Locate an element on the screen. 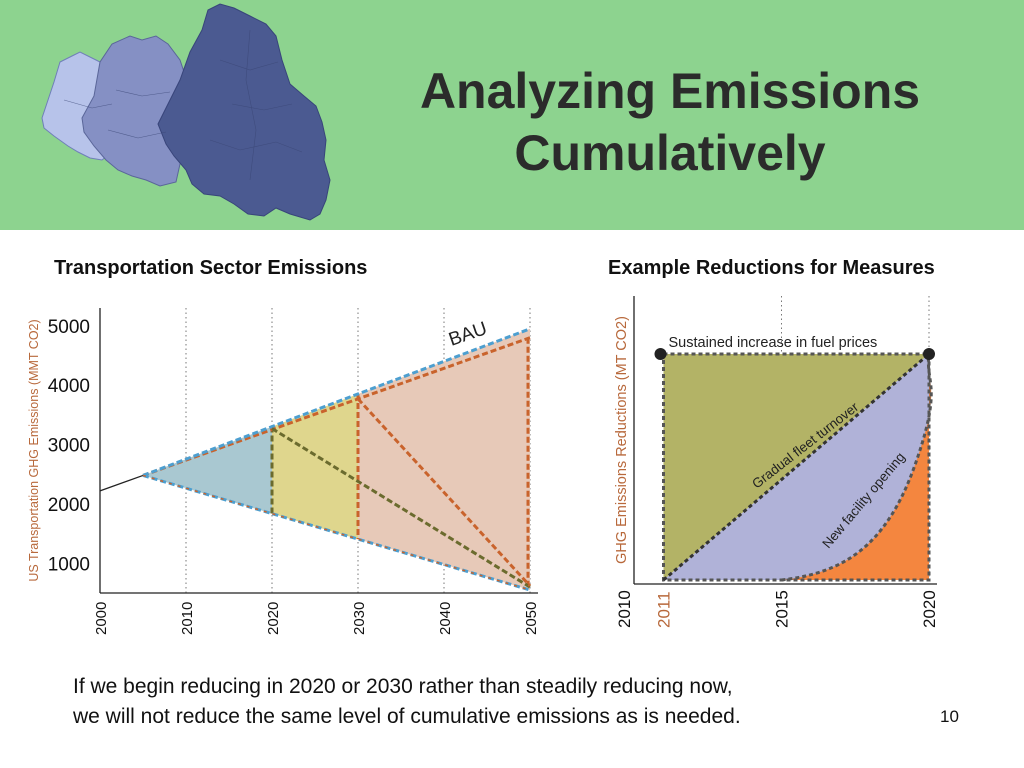  reduction-2020-line is located at coordinates (401, 508).